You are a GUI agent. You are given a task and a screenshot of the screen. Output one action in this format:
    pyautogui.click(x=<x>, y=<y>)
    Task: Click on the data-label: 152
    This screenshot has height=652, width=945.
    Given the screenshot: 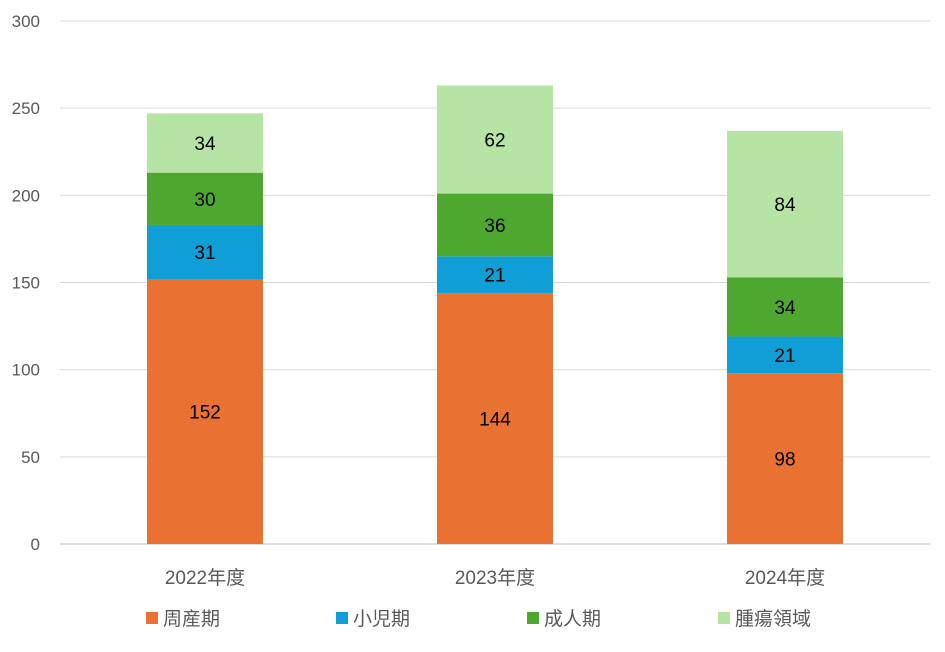 What is the action you would take?
    pyautogui.click(x=205, y=413)
    